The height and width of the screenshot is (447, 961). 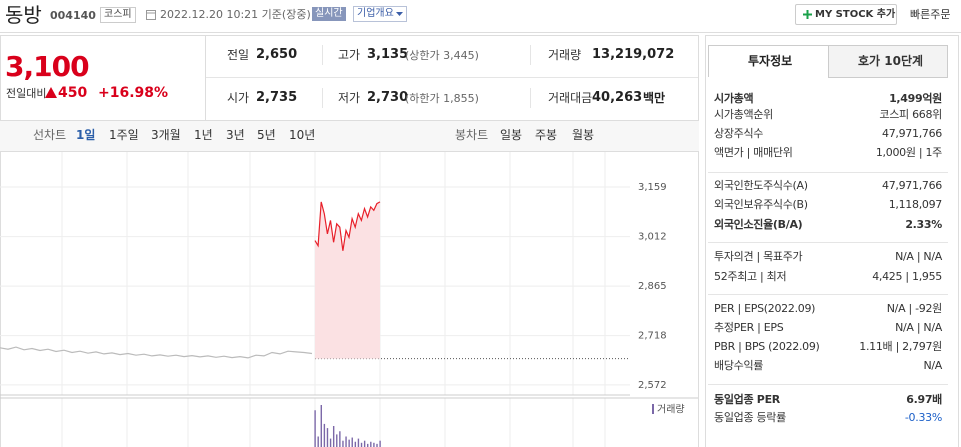 What do you see at coordinates (652, 385) in the screenshot?
I see `y-tick-label: 2,572` at bounding box center [652, 385].